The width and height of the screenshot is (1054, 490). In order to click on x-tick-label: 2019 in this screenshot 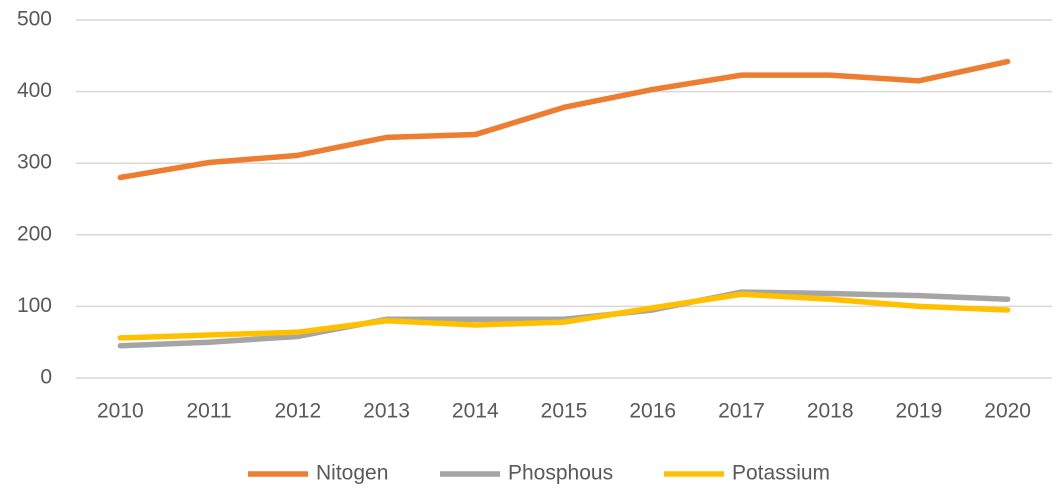, I will do `click(919, 411)`.